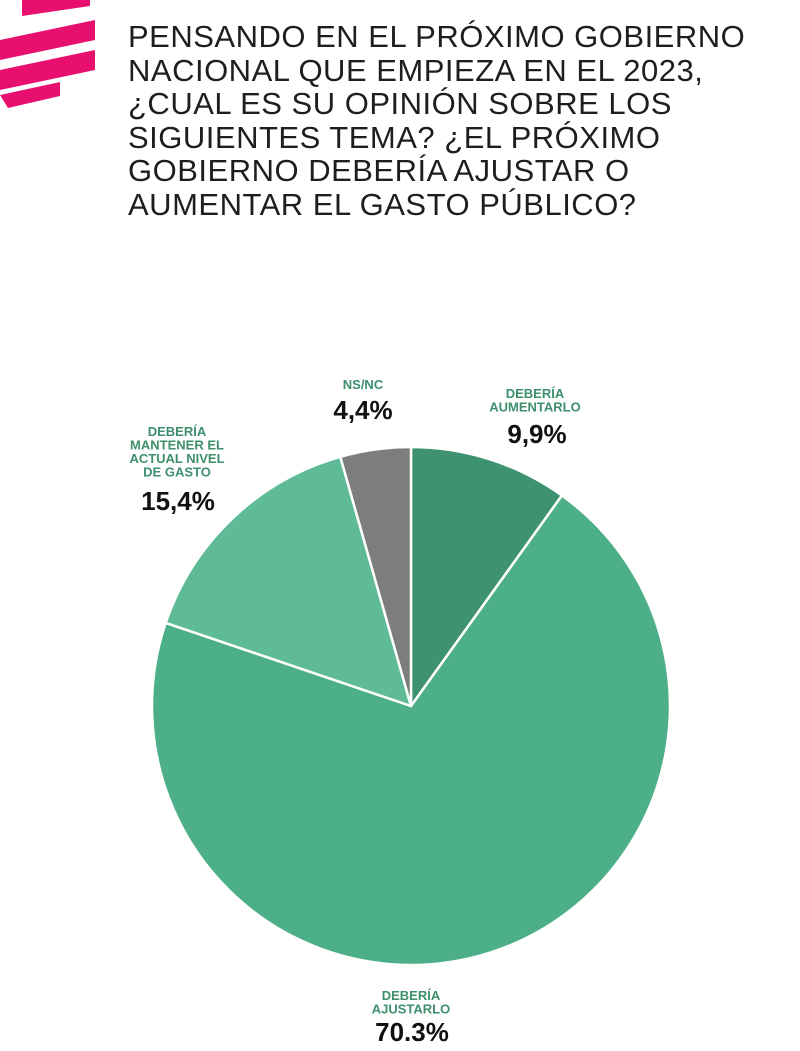  What do you see at coordinates (47, 54) in the screenshot?
I see `magenta-stripes-logo-icon` at bounding box center [47, 54].